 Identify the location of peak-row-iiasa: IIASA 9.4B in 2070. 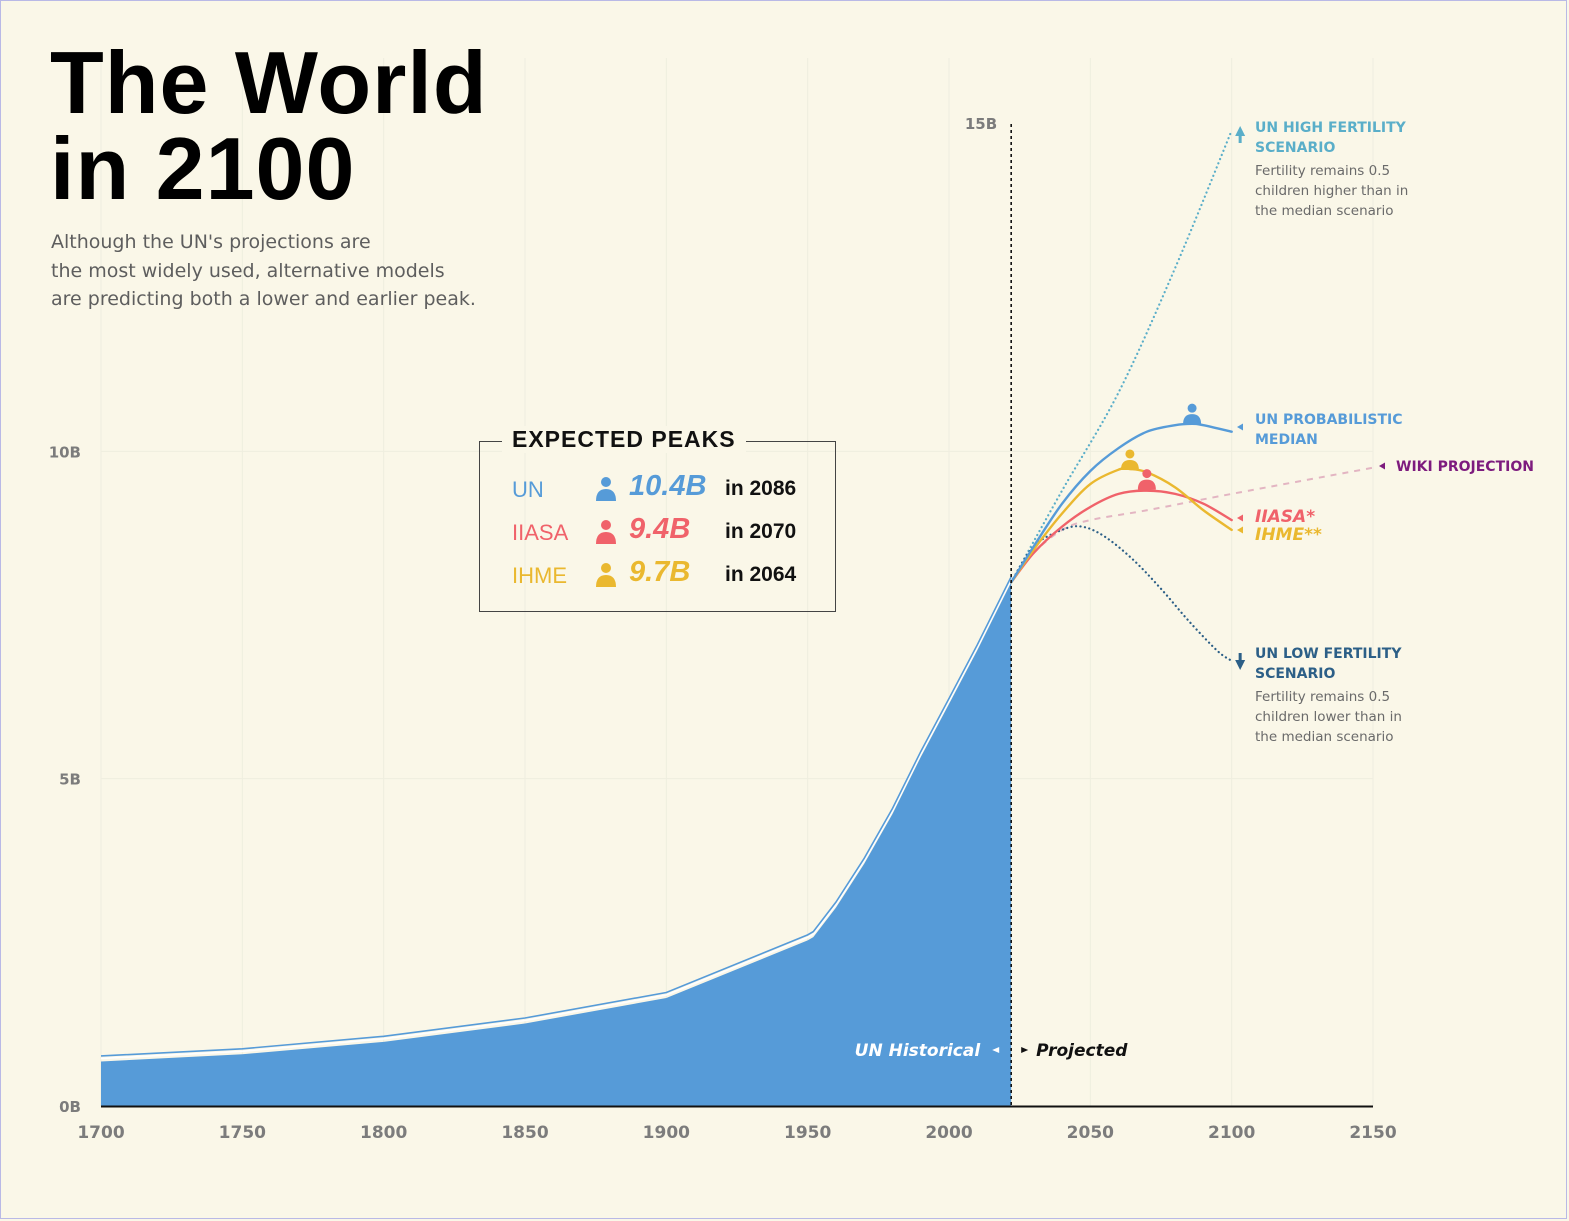
(657, 532).